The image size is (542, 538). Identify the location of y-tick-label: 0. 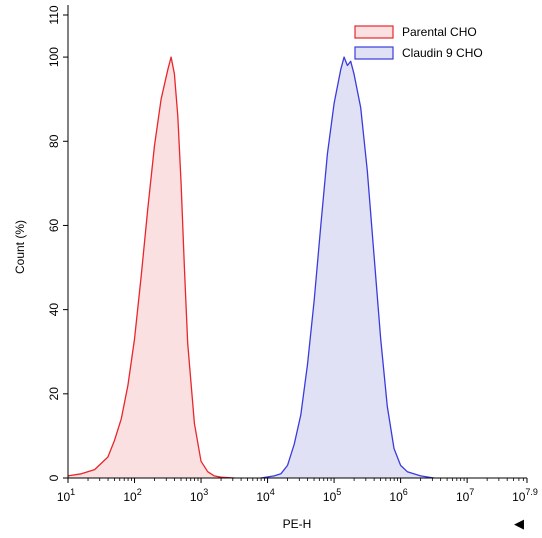
(54, 477).